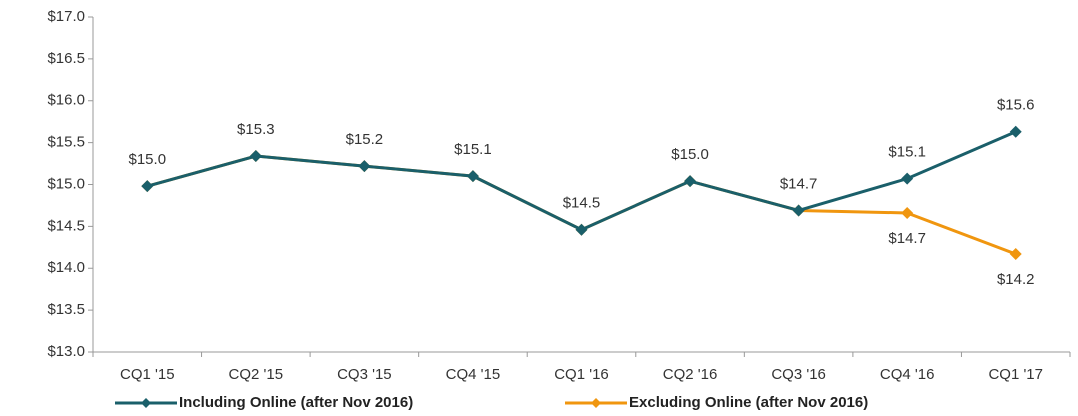  Describe the element at coordinates (748, 402) in the screenshot. I see `legend-label: Excluding Online (after Nov 2016)` at that location.